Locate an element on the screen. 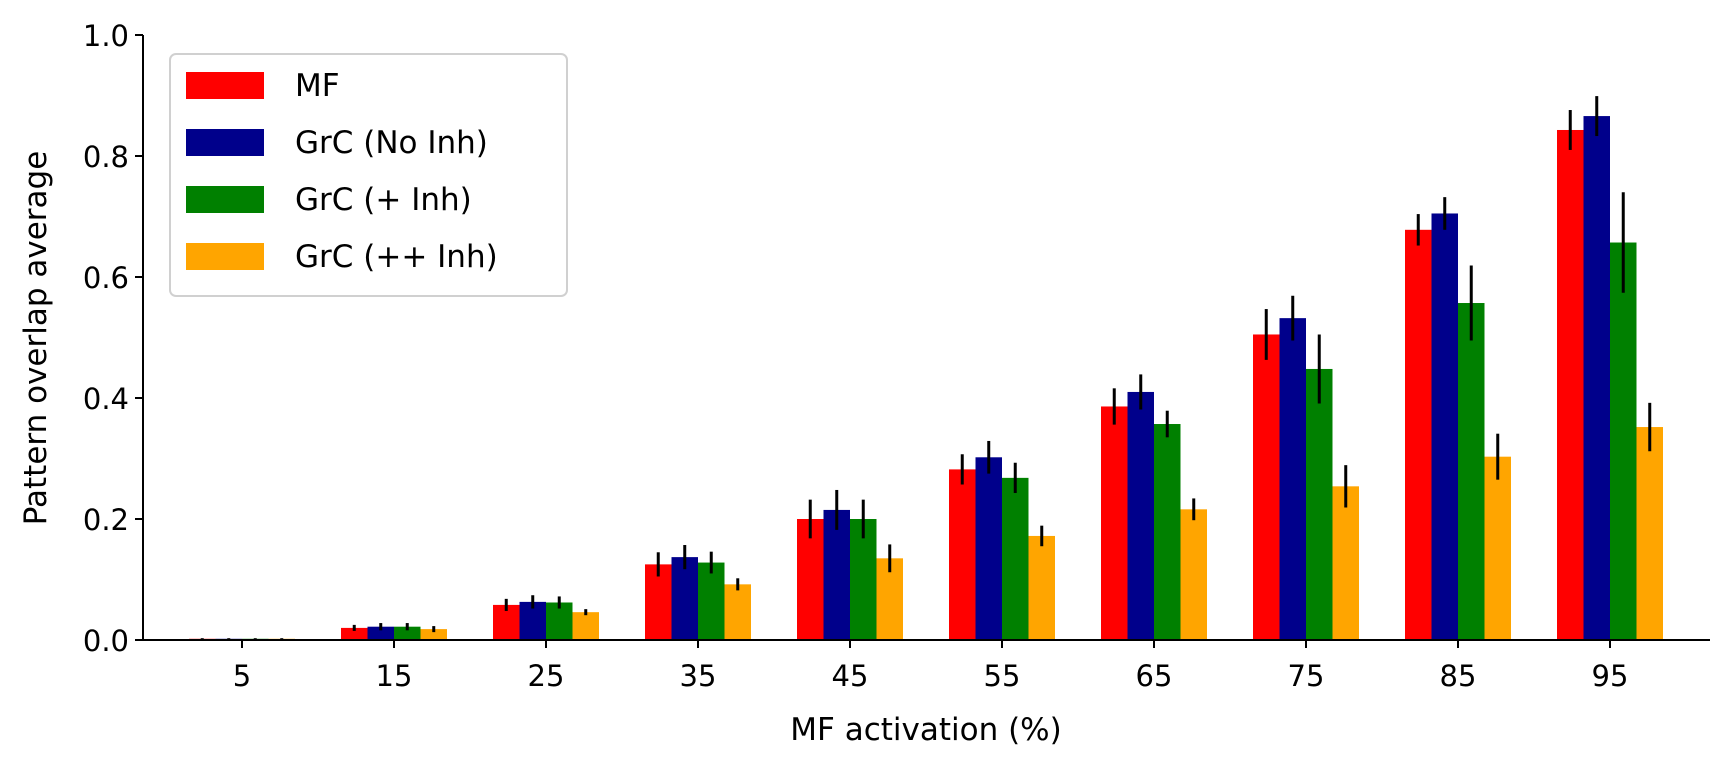 This screenshot has width=1720, height=765. y-ticks-layer: 0.0 0.2 0.4 0.6 0.8 1.0 is located at coordinates (113, 338).